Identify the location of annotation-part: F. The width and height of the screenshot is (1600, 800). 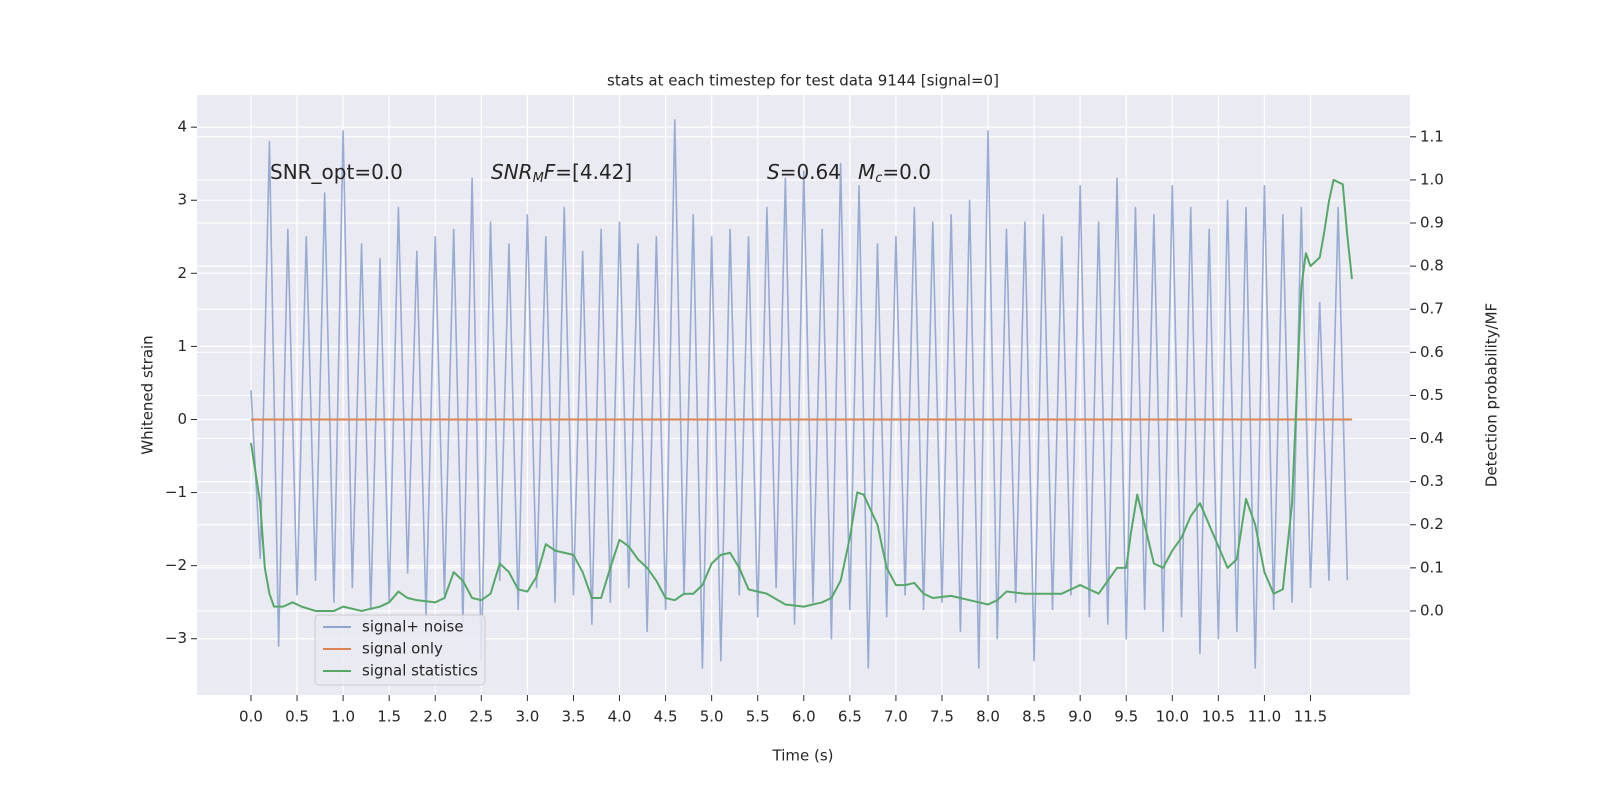
(550, 172).